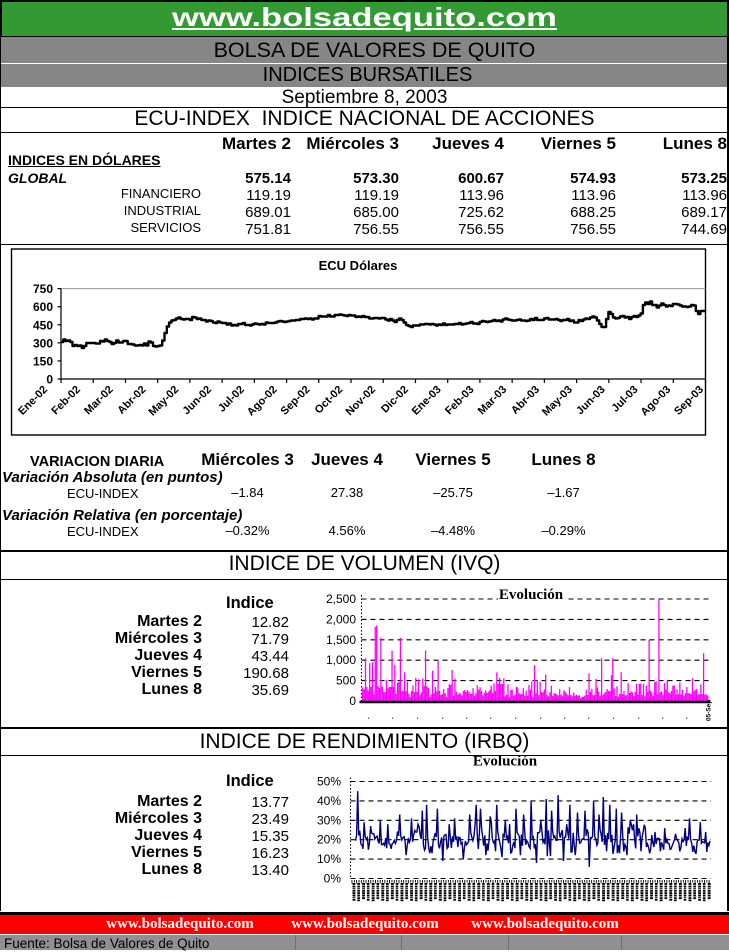 The image size is (729, 952). I want to click on svg-text: 450, so click(43, 325).